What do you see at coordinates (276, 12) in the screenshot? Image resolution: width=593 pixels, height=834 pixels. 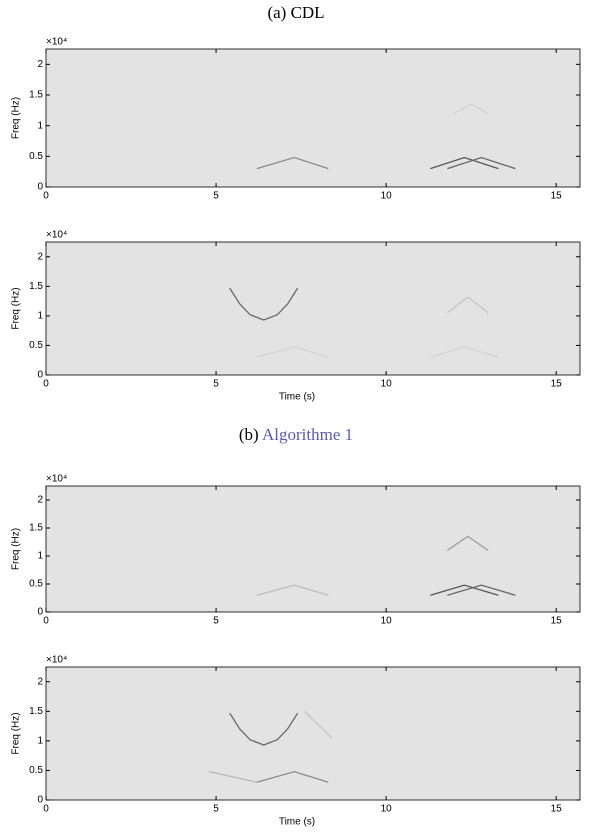 I see `caption-prefix: (a)` at bounding box center [276, 12].